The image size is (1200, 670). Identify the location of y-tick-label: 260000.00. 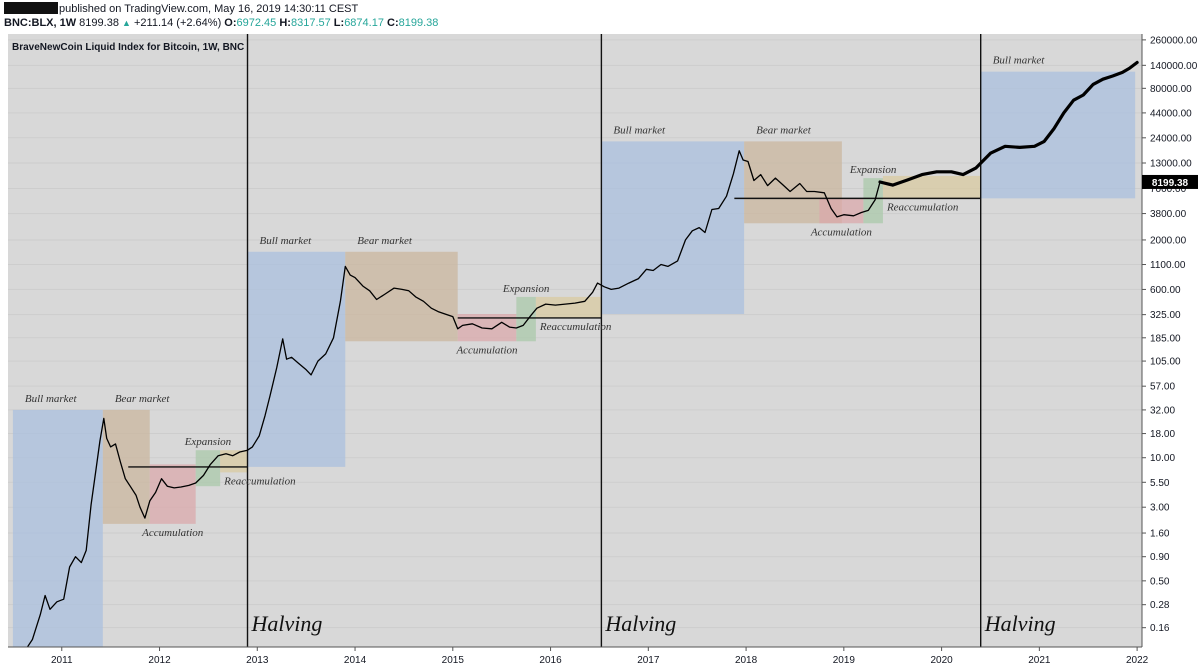
(1174, 40).